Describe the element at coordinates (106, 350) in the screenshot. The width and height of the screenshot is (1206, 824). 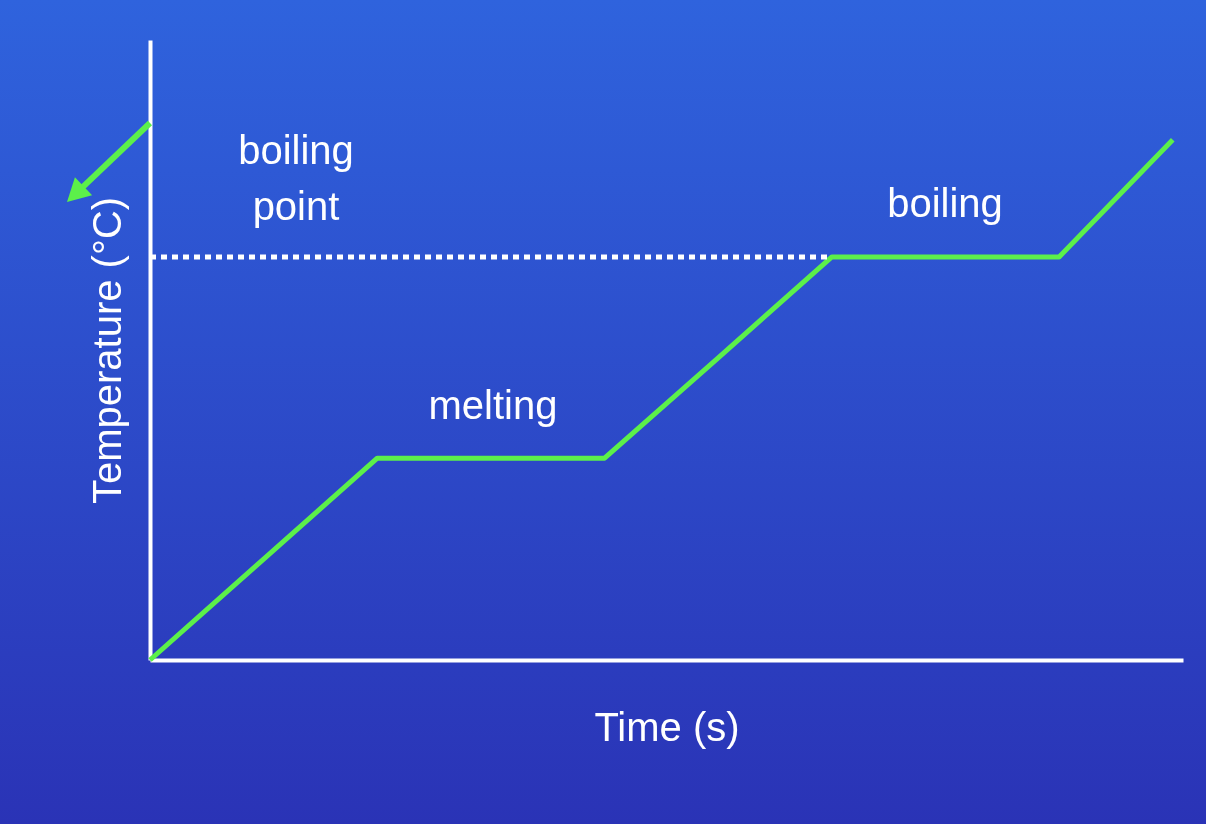
I see `y-axis-title: Temperature (°C)` at that location.